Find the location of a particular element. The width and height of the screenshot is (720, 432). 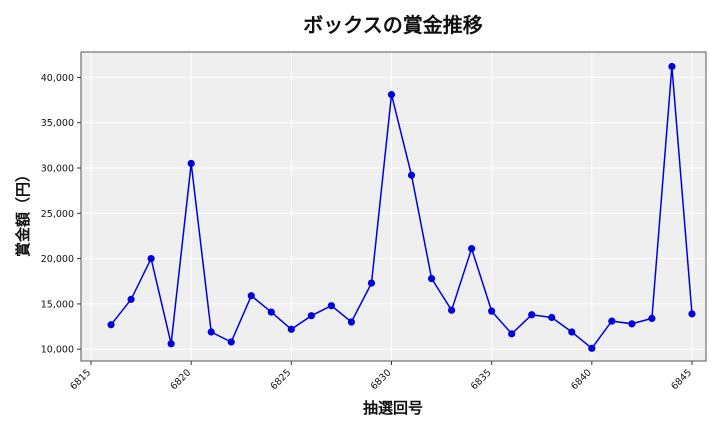

x-tick-label: 6840 is located at coordinates (581, 379).